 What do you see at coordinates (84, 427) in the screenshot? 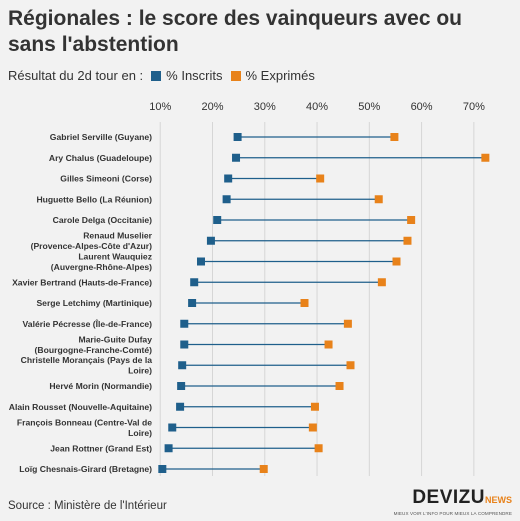
I see `y-category-label: François Bonneau (Centre-Val de Loire)` at bounding box center [84, 427].